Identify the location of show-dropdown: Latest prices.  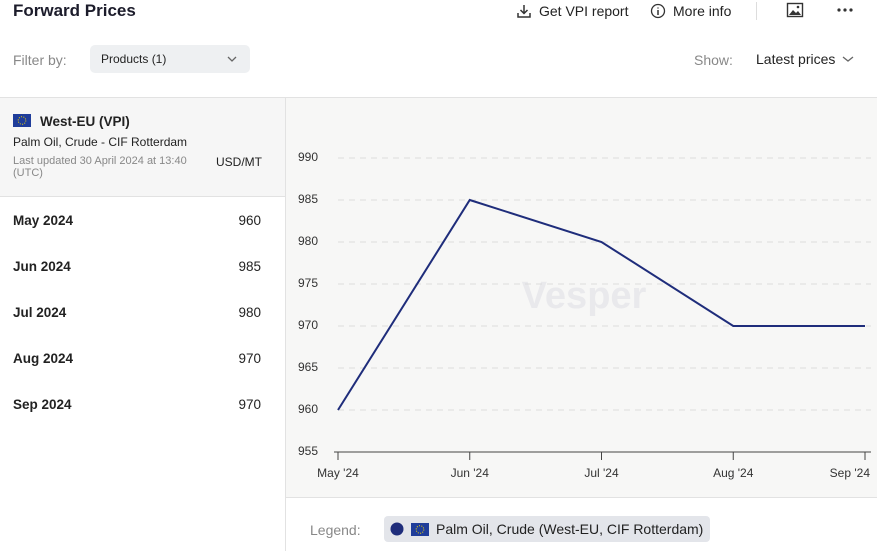
(805, 59).